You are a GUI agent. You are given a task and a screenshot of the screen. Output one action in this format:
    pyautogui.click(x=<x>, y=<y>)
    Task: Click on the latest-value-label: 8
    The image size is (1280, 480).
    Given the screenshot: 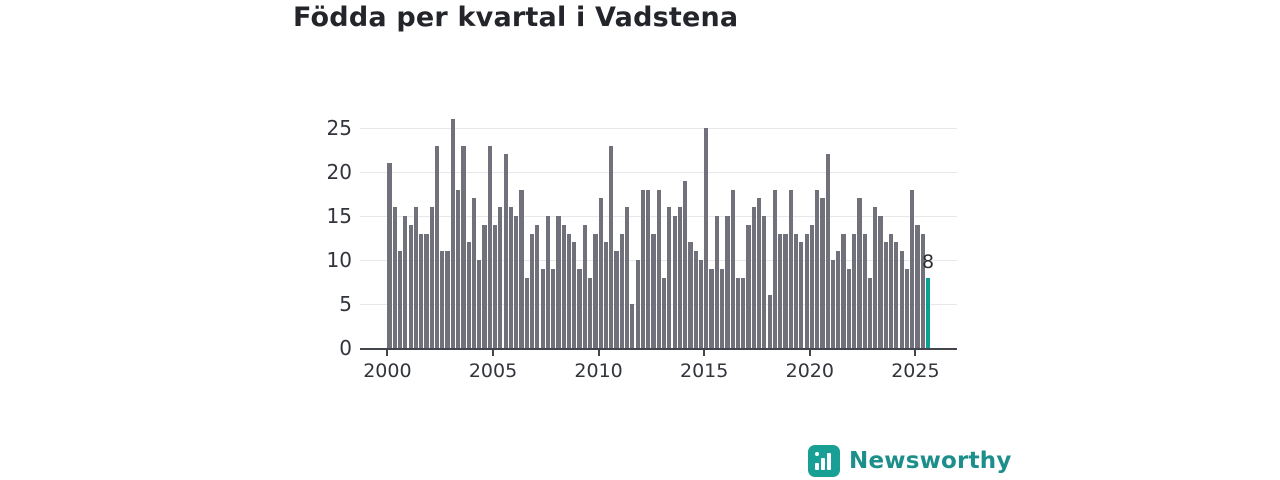 What is the action you would take?
    pyautogui.click(x=928, y=261)
    